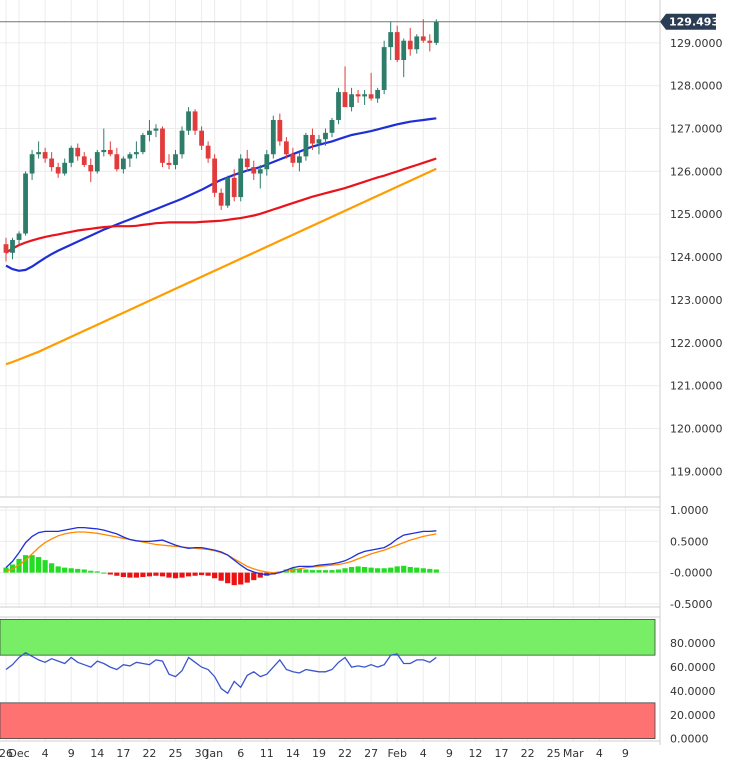 The height and width of the screenshot is (769, 732). What do you see at coordinates (693, 667) in the screenshot?
I see `rsi-tick-label: 60.0000` at bounding box center [693, 667].